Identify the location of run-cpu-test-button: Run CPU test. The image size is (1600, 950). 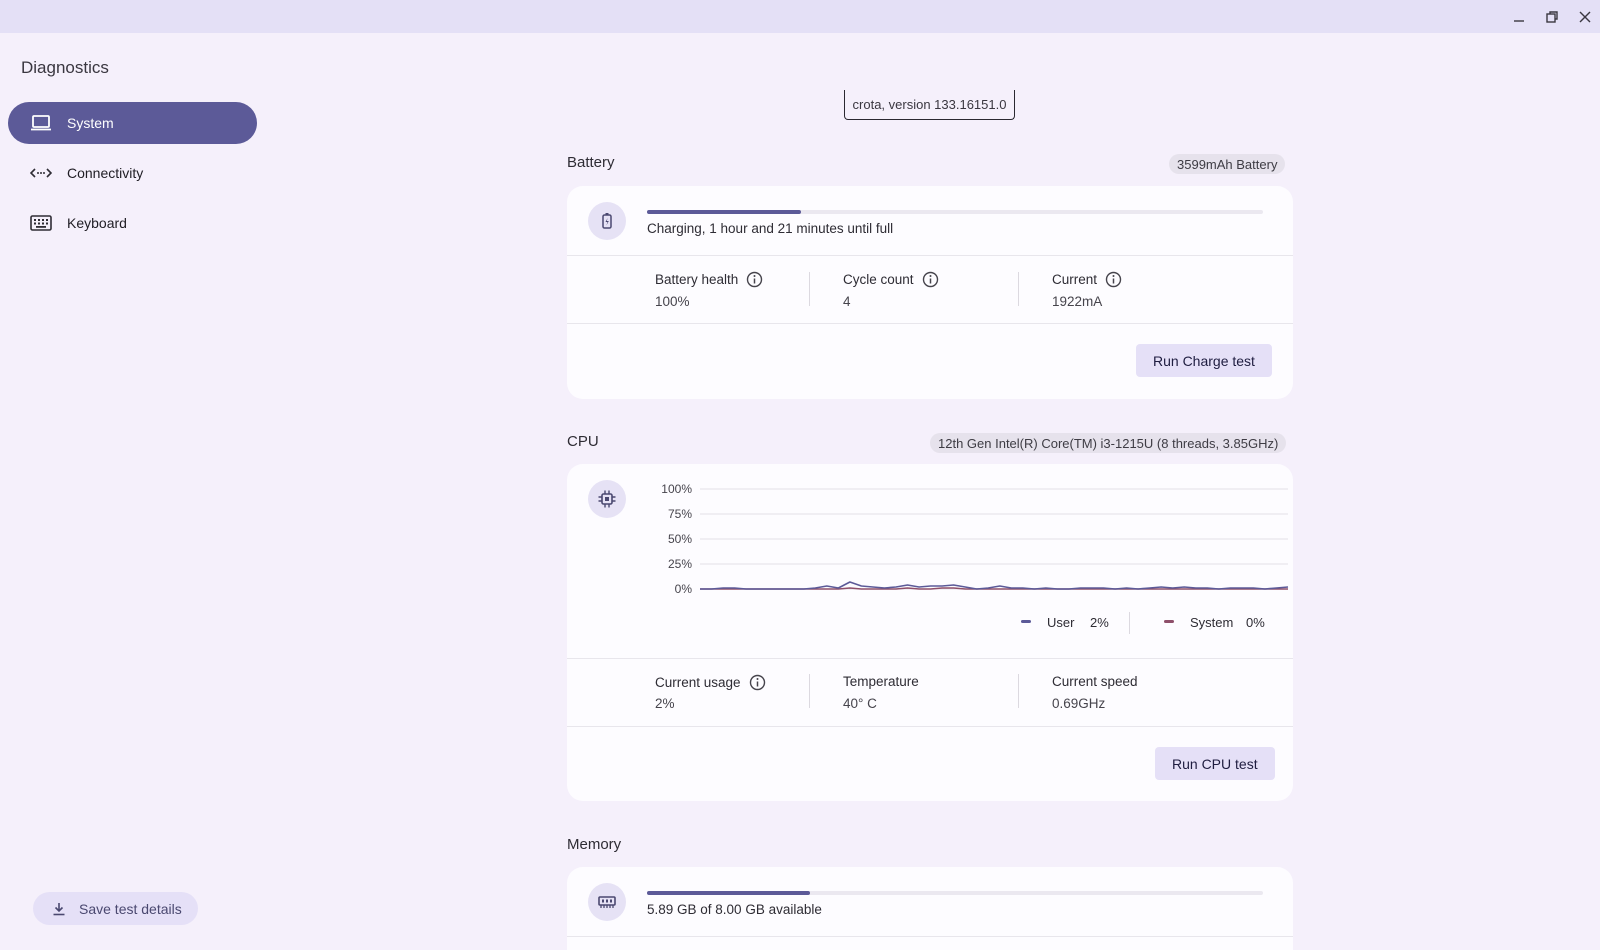
(1215, 763).